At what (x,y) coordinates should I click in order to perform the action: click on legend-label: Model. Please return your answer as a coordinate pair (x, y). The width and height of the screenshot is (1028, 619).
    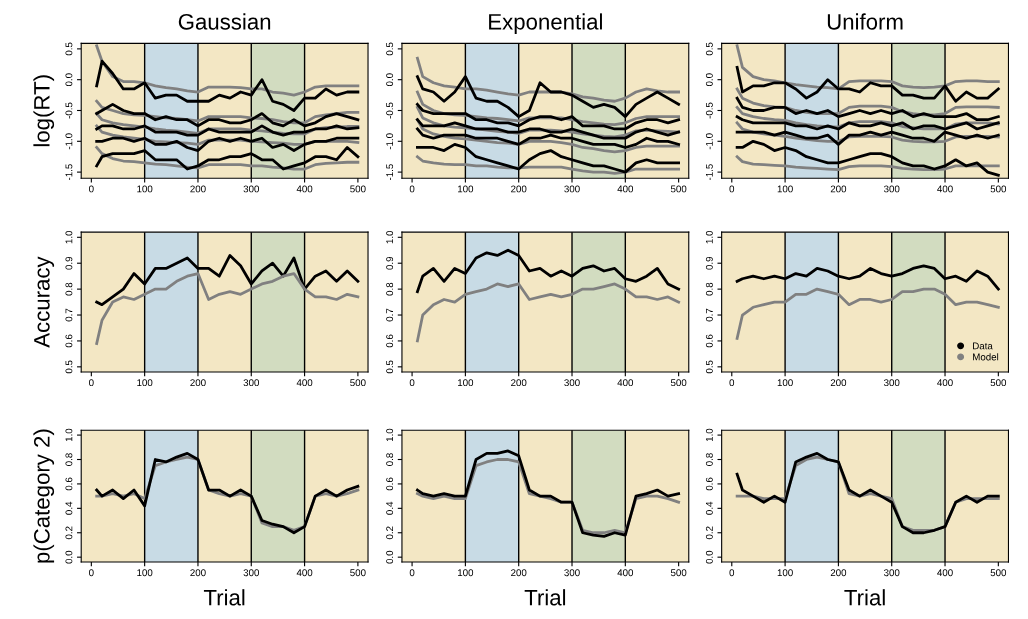
    Looking at the image, I should click on (986, 357).